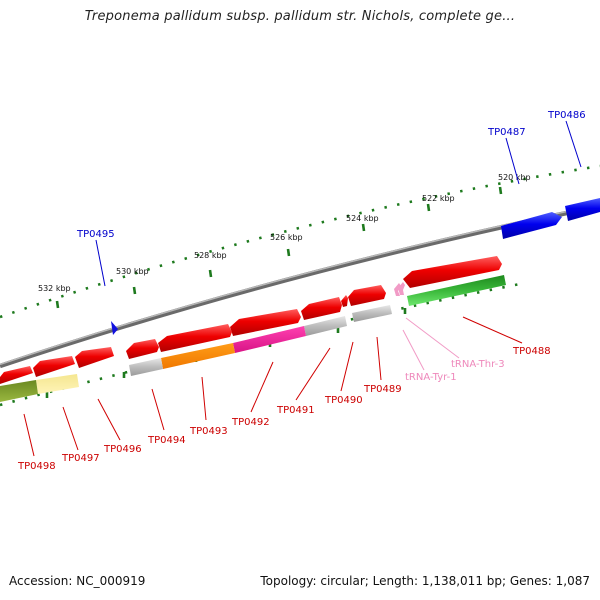  I want to click on ruler-label-530: 530 kbp, so click(132, 271).